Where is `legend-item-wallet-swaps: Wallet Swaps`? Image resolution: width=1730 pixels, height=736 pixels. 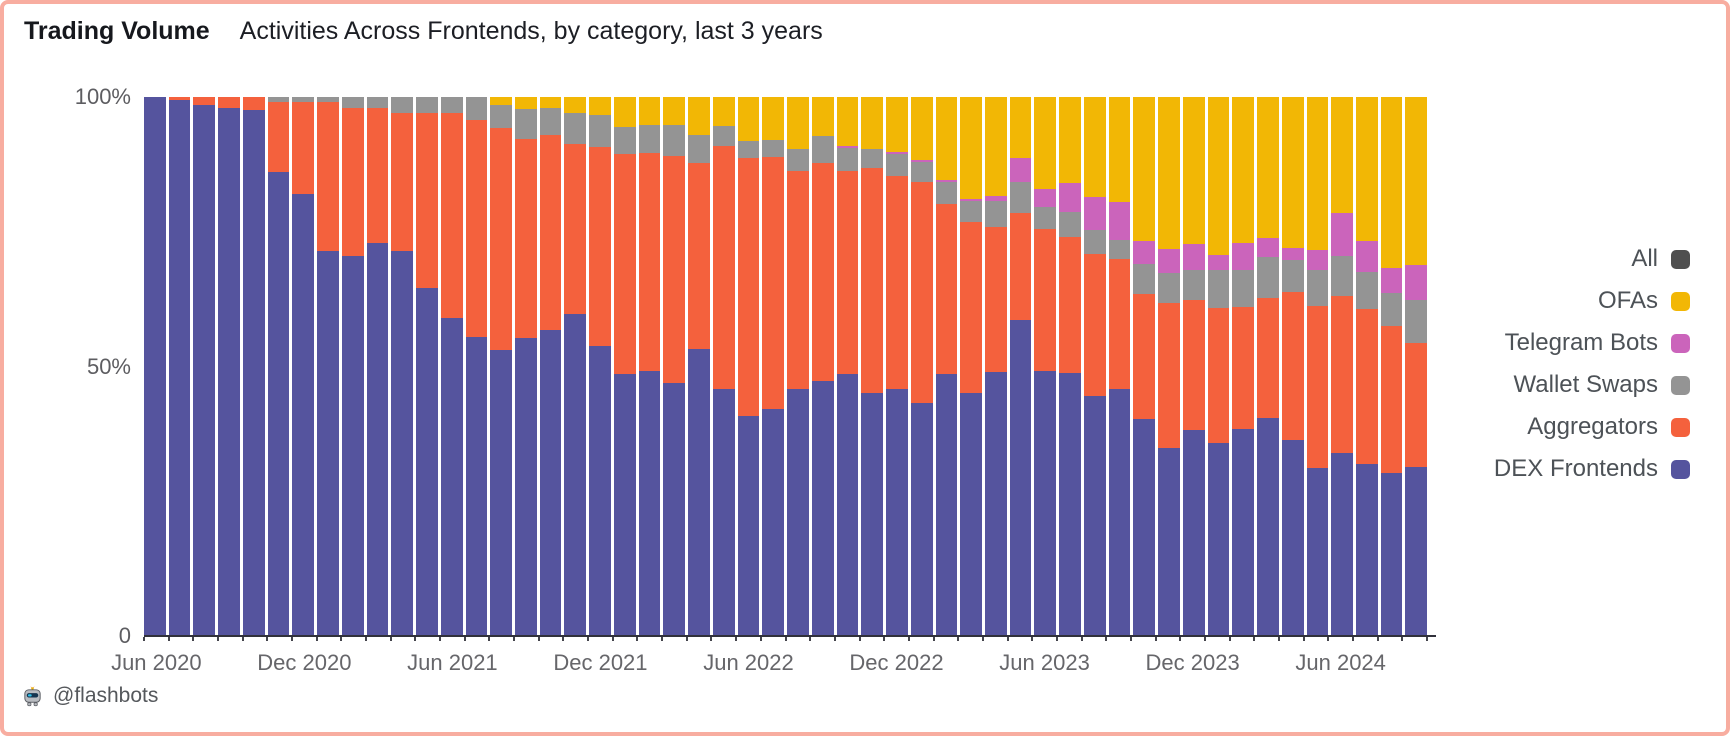 legend-item-wallet-swaps: Wallet Swaps is located at coordinates (1592, 385).